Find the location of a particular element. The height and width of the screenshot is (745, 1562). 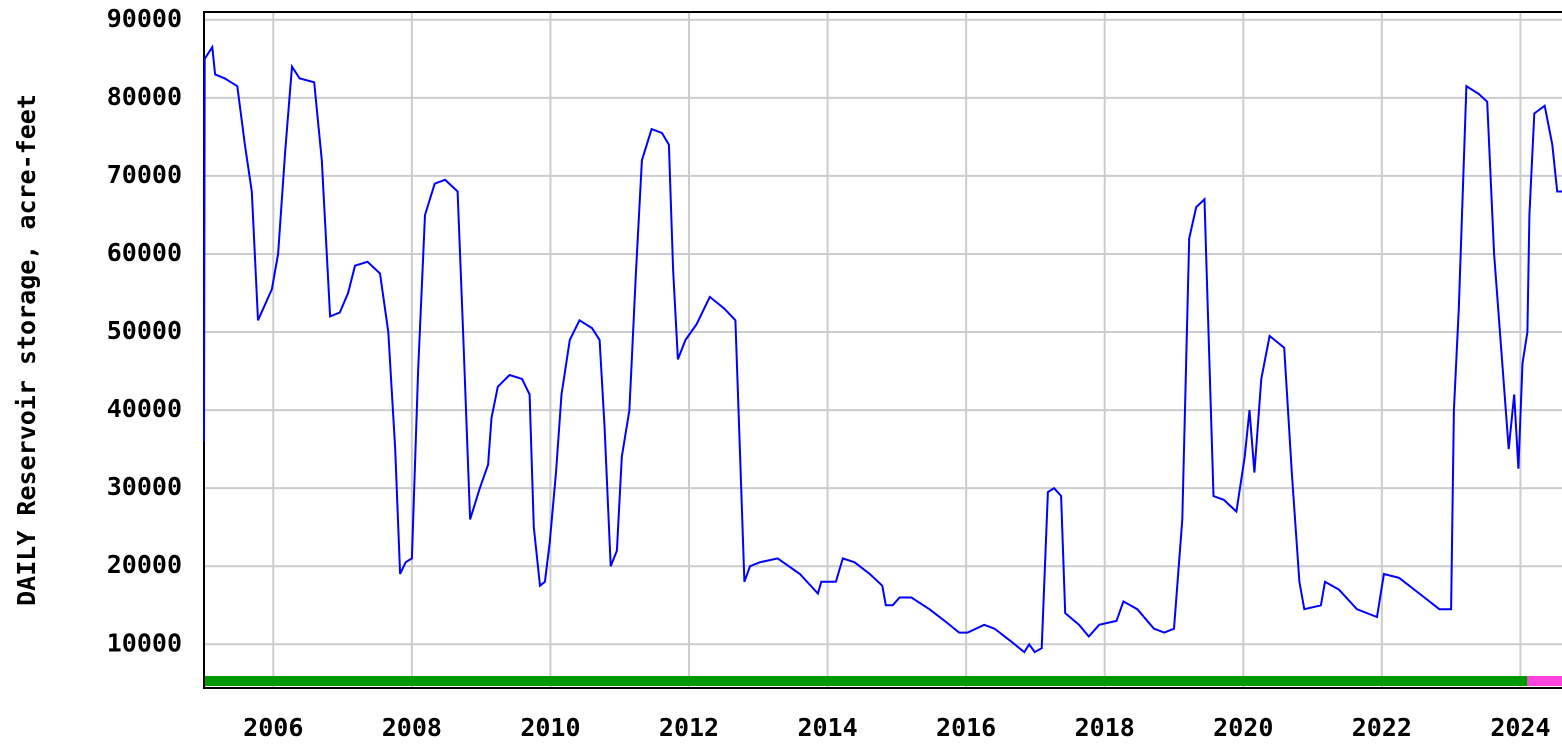

y-tick-label: 80000 is located at coordinates (144, 96).